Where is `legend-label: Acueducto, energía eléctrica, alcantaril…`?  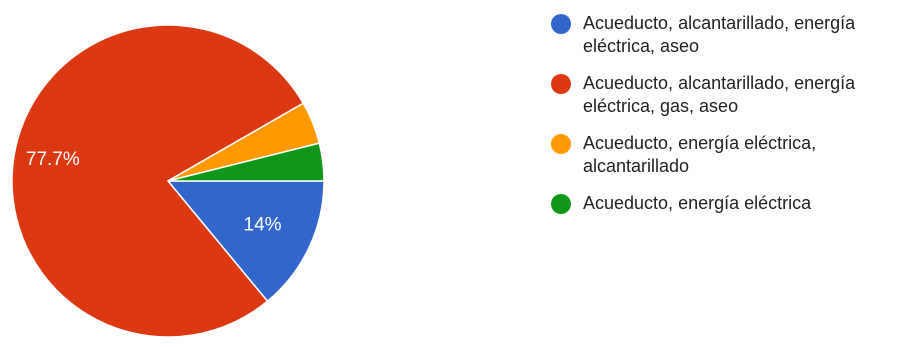 legend-label: Acueducto, energía eléctrica, alcantaril… is located at coordinates (700, 154).